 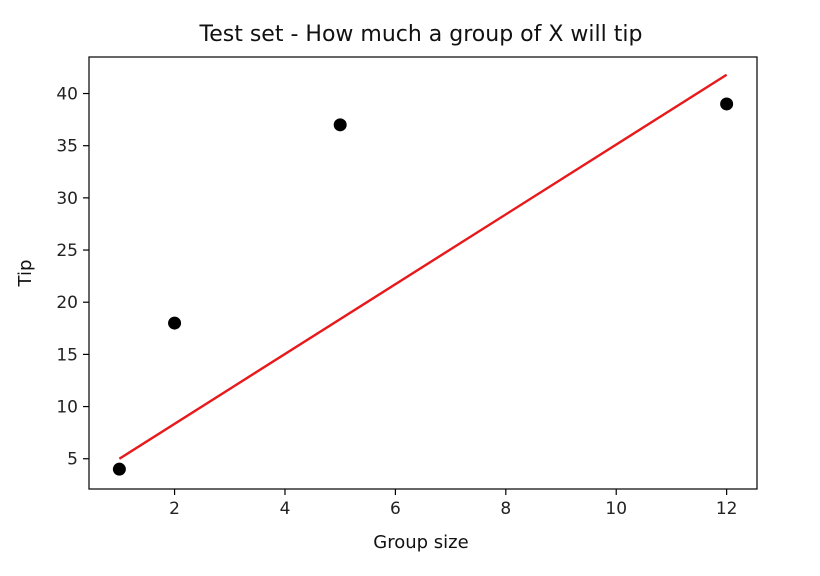 I want to click on y-tick-label: 5, so click(x=72, y=460).